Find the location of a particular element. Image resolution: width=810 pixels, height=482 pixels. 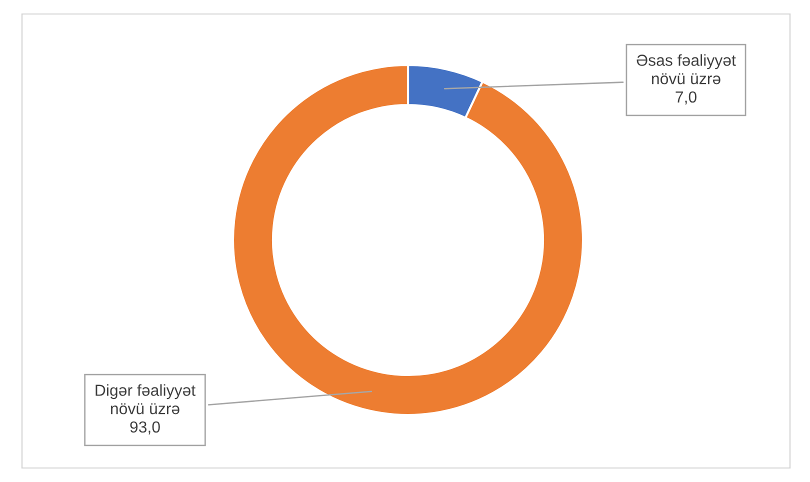

data-label: 7,0 is located at coordinates (686, 98).